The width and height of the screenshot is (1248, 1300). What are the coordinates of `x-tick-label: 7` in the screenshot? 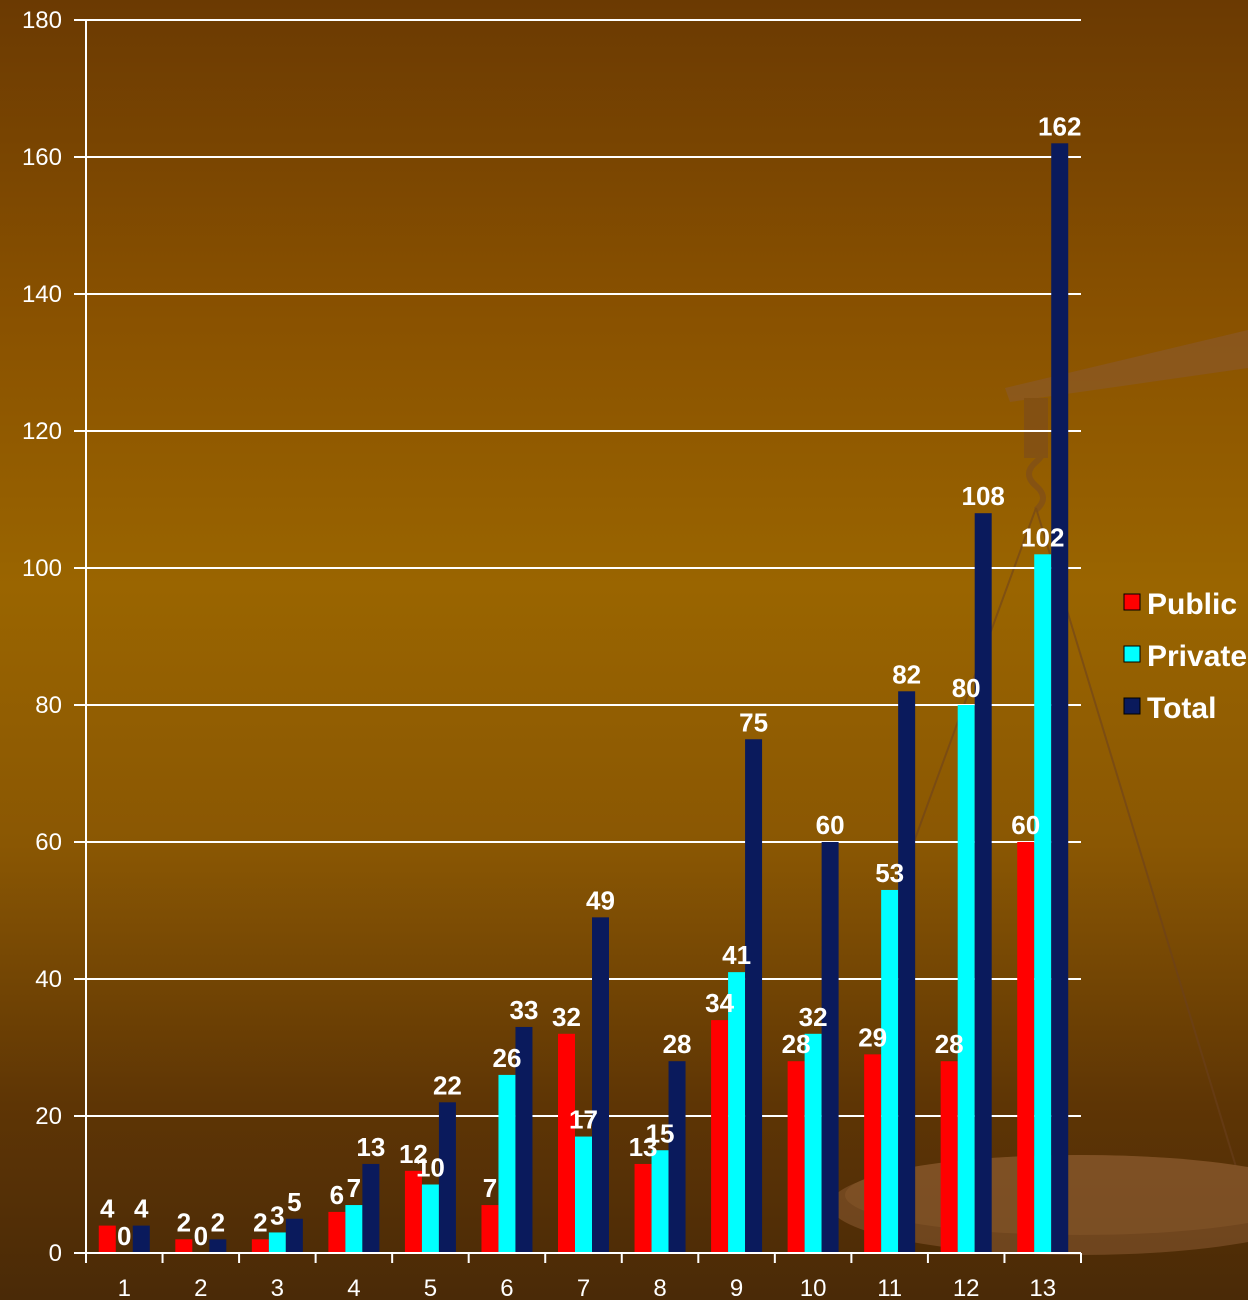 It's located at (583, 1287).